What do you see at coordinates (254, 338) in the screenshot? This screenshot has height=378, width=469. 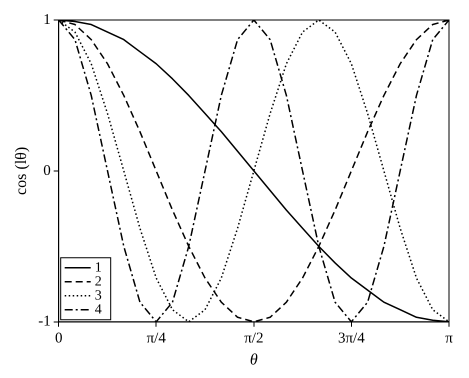 I see `x-tick-label: π/2` at bounding box center [254, 338].